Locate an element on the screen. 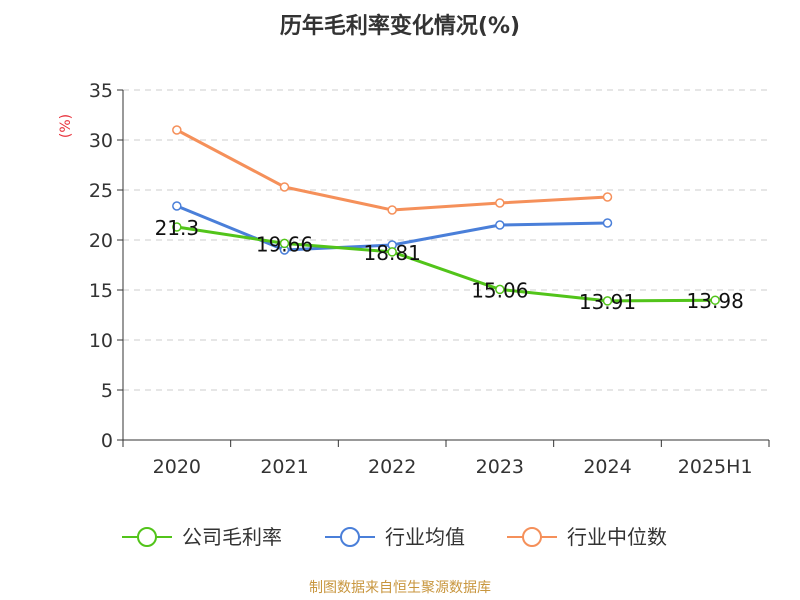 Image resolution: width=800 pixels, height=600 pixels. legend-item-2: 行业中位数 is located at coordinates (587, 537).